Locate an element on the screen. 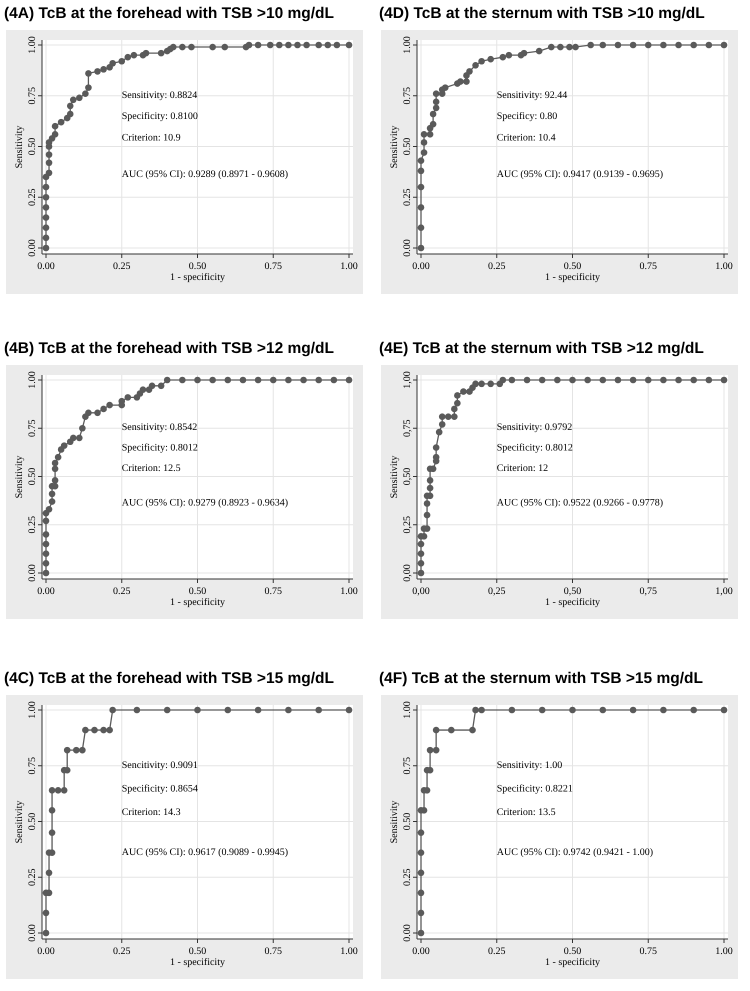 This screenshot has height=991, width=750. annotation: Criterion: 10.9 is located at coordinates (151, 138).